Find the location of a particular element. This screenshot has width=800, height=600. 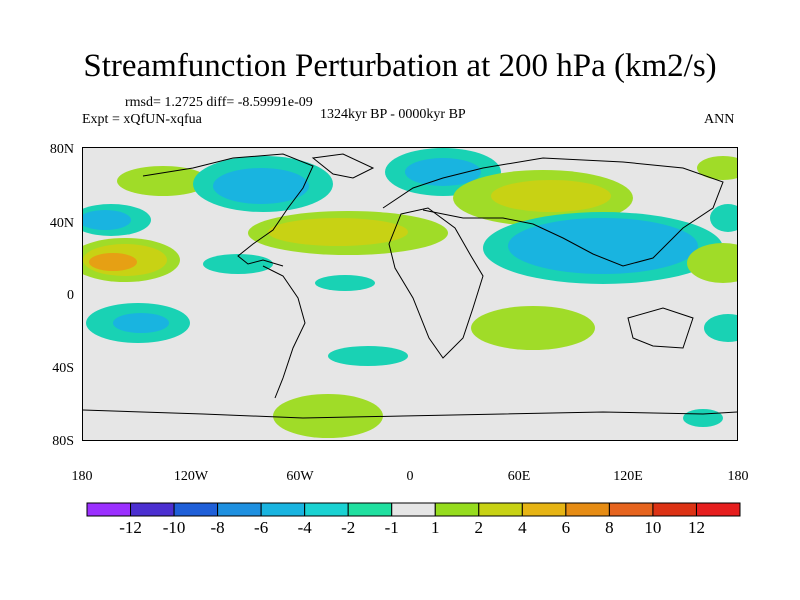

anomaly-teal-caribbean is located at coordinates (238, 264).